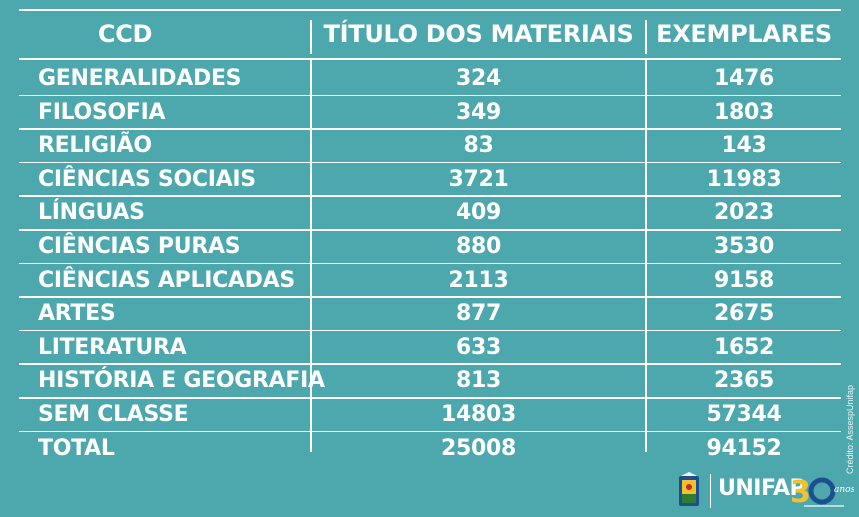  Describe the element at coordinates (112, 347) in the screenshot. I see `row-ccd-label: LITERATURA` at that location.